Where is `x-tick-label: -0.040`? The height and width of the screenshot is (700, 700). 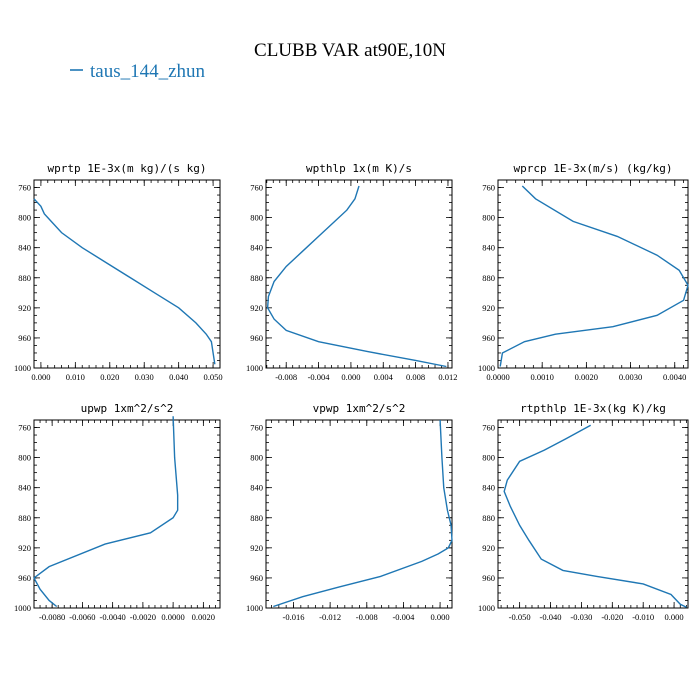
x-tick-label: -0.040 is located at coordinates (551, 617).